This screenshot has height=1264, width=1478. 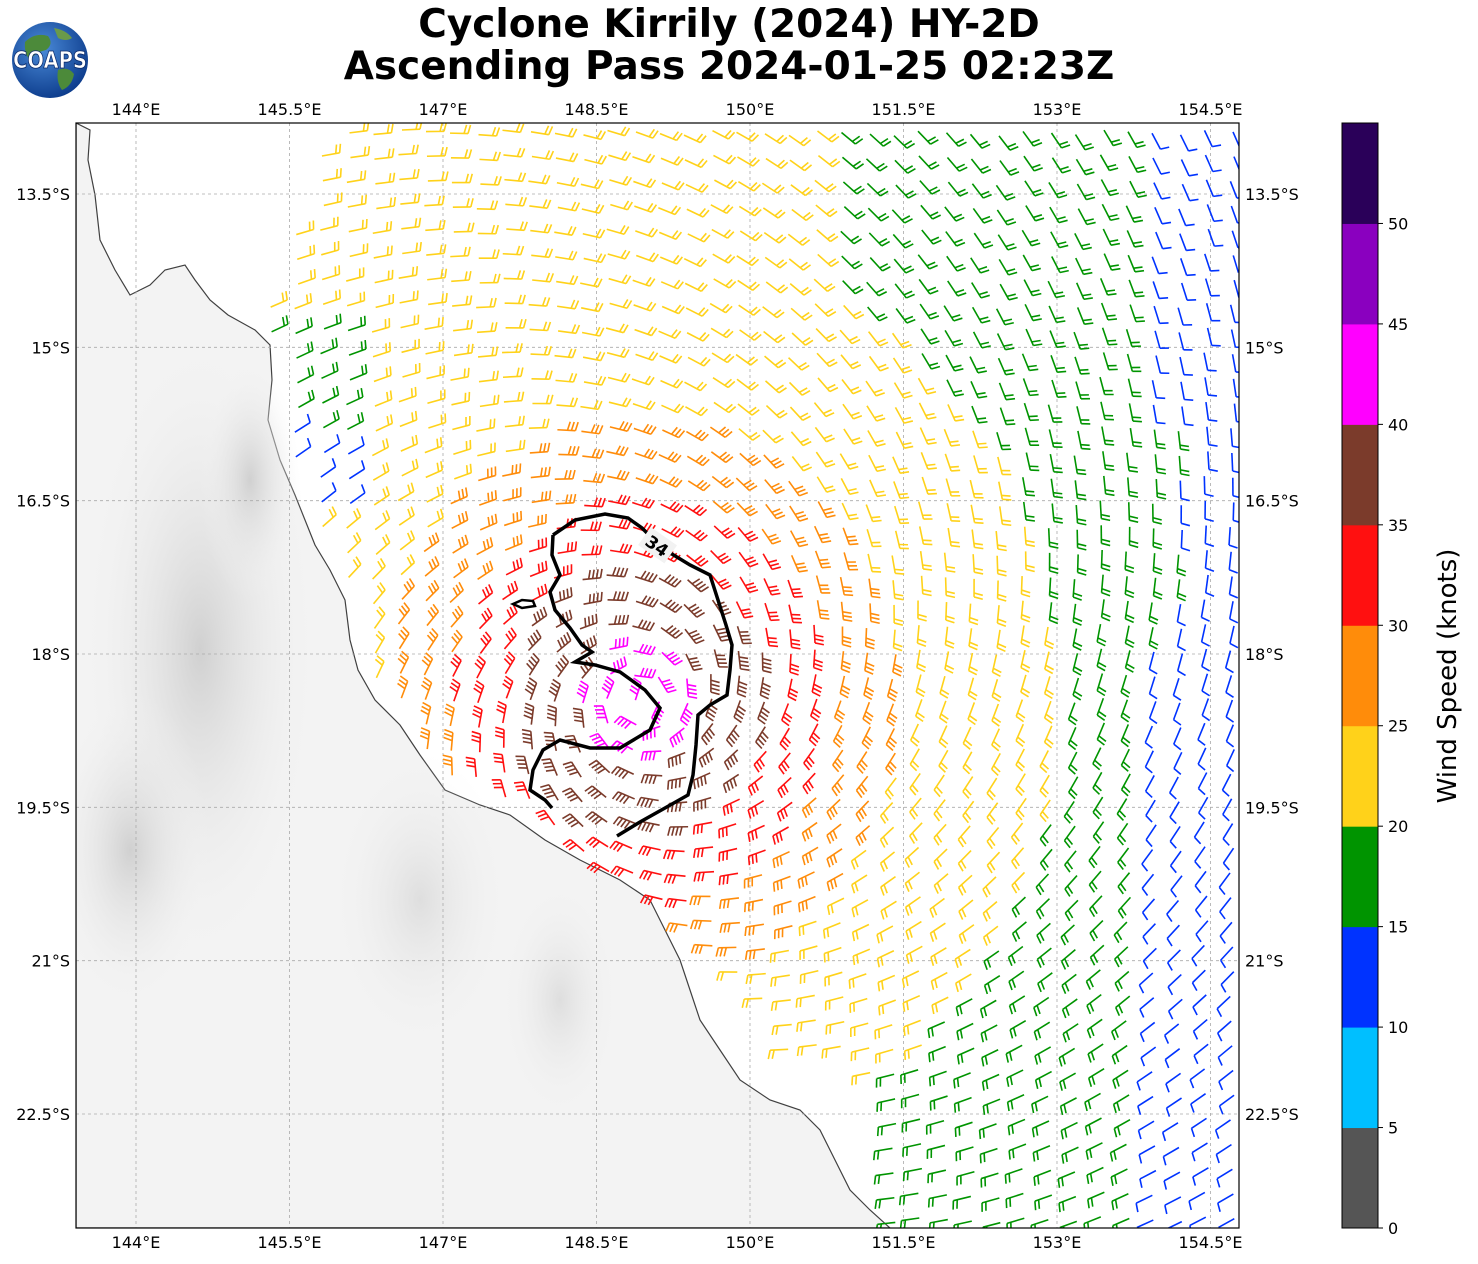 I want to click on colorbar-segment, so click(x=1360, y=1078).